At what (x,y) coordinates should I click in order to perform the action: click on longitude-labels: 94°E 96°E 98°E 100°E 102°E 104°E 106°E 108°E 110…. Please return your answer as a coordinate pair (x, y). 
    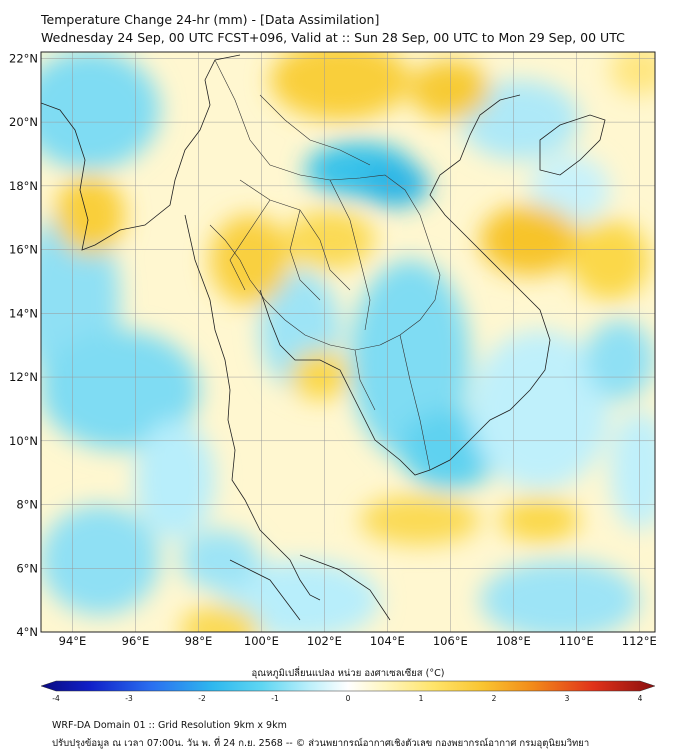
    Looking at the image, I should click on (358, 641).